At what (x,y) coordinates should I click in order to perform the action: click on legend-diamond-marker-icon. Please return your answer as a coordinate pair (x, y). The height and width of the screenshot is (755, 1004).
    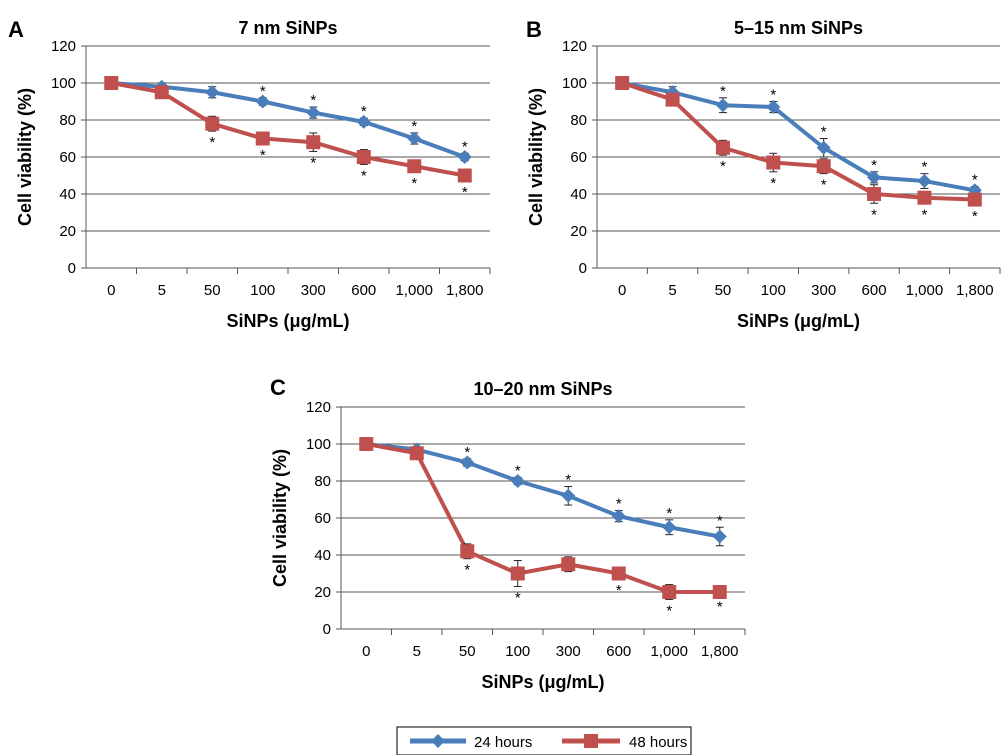
    Looking at the image, I should click on (438, 741).